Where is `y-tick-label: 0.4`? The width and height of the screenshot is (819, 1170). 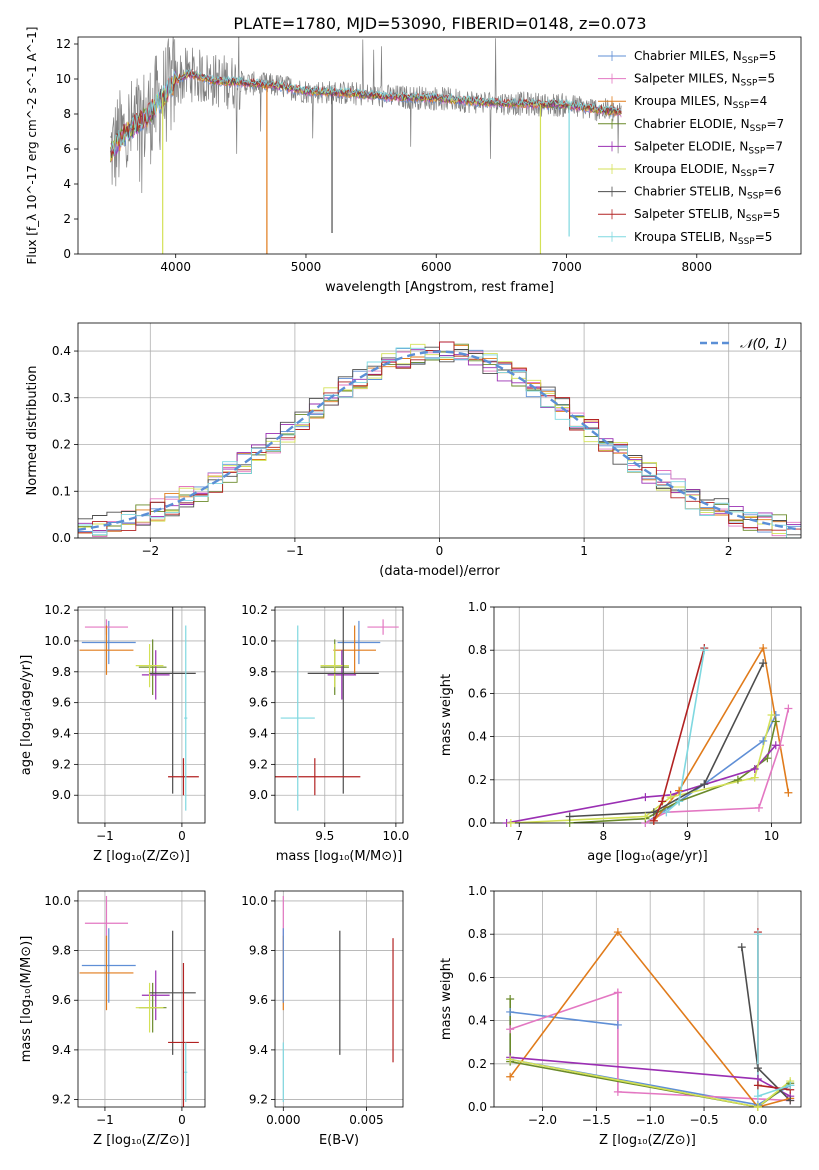
y-tick-label: 0.4 is located at coordinates (61, 351).